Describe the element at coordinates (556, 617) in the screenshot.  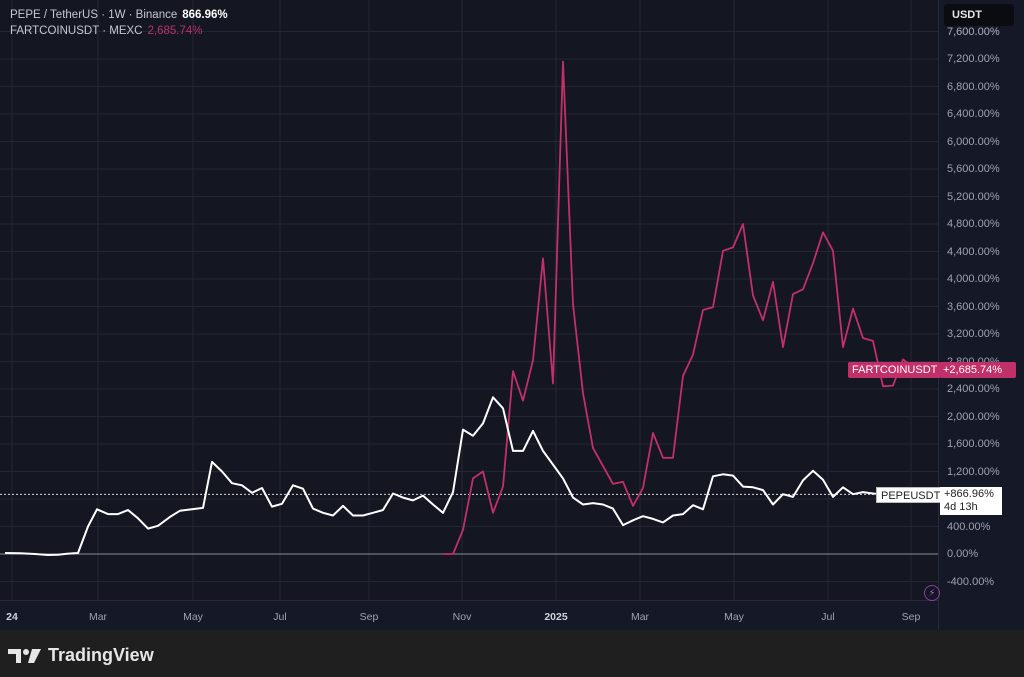
I see `x-tick-label: 2025` at that location.